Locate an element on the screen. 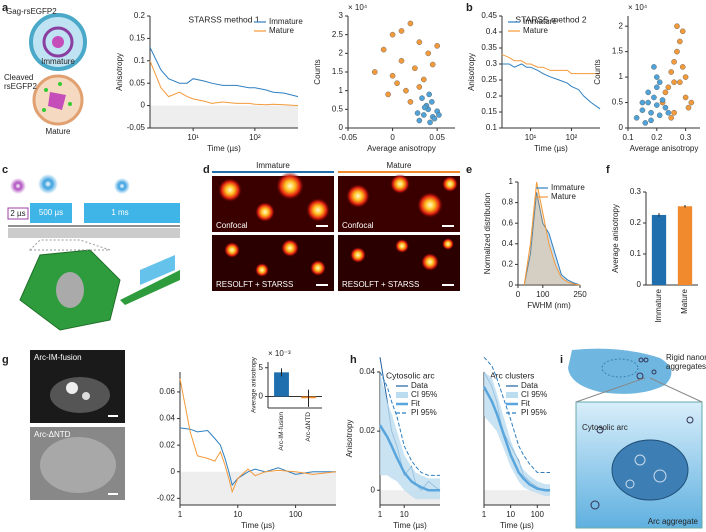 This screenshot has height=532, width=706. image-label: Confocal is located at coordinates (358, 225).